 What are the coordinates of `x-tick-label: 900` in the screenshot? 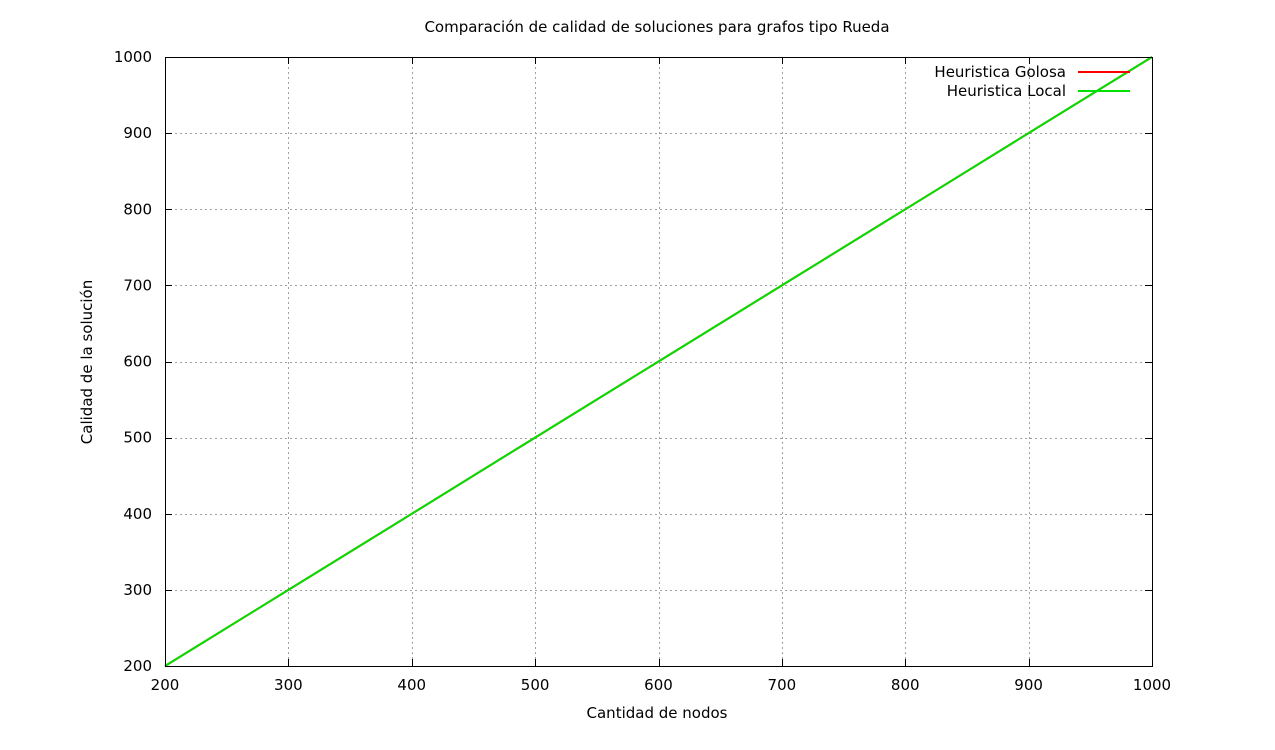 It's located at (1028, 685).